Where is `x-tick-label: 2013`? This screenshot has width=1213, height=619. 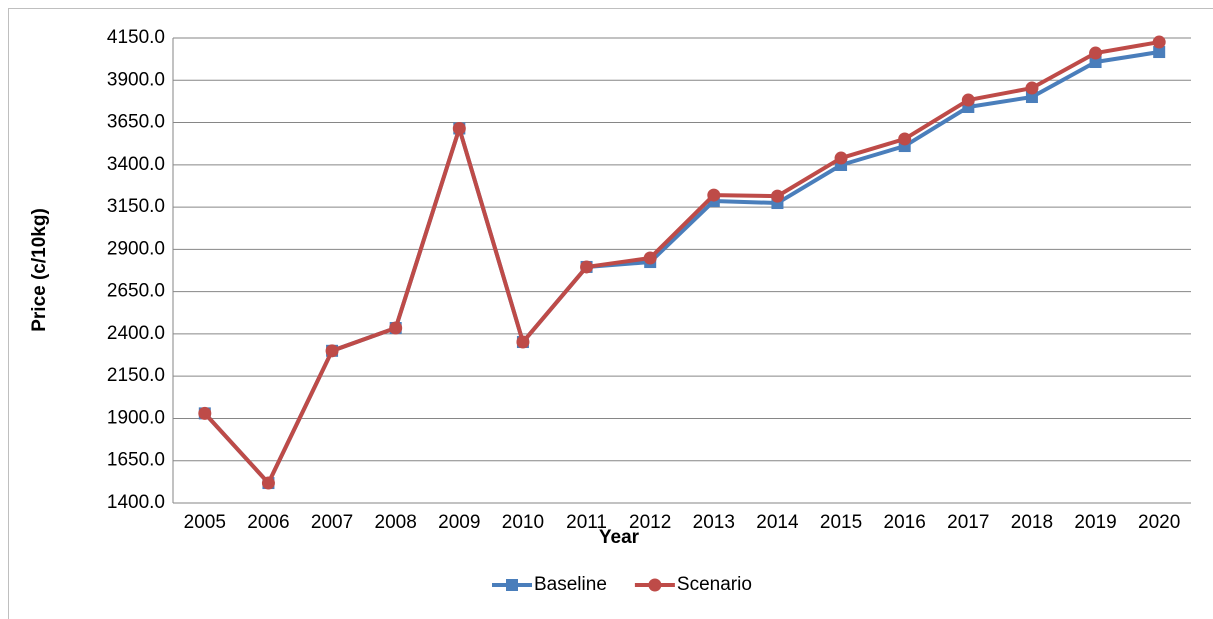 x-tick-label: 2013 is located at coordinates (714, 522).